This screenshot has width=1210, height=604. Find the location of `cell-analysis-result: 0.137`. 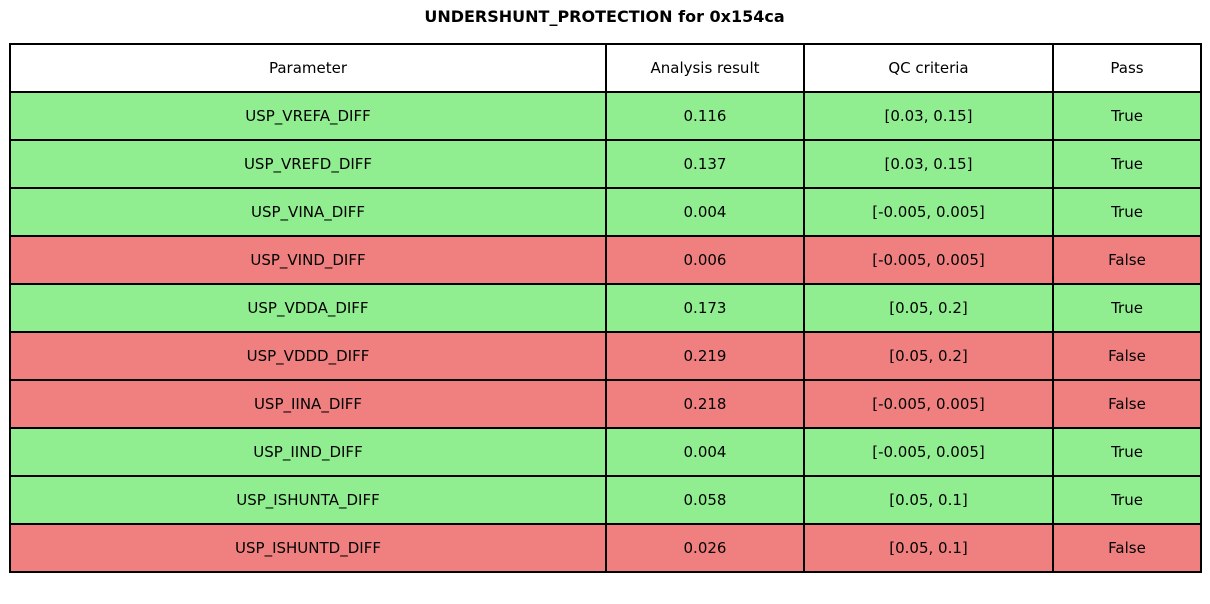

cell-analysis-result: 0.137 is located at coordinates (705, 164).